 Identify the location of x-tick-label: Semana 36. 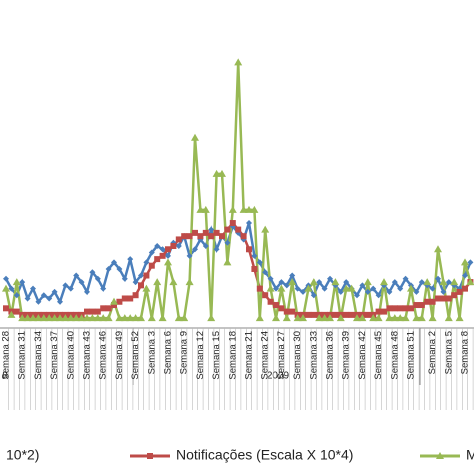
(330, 355).